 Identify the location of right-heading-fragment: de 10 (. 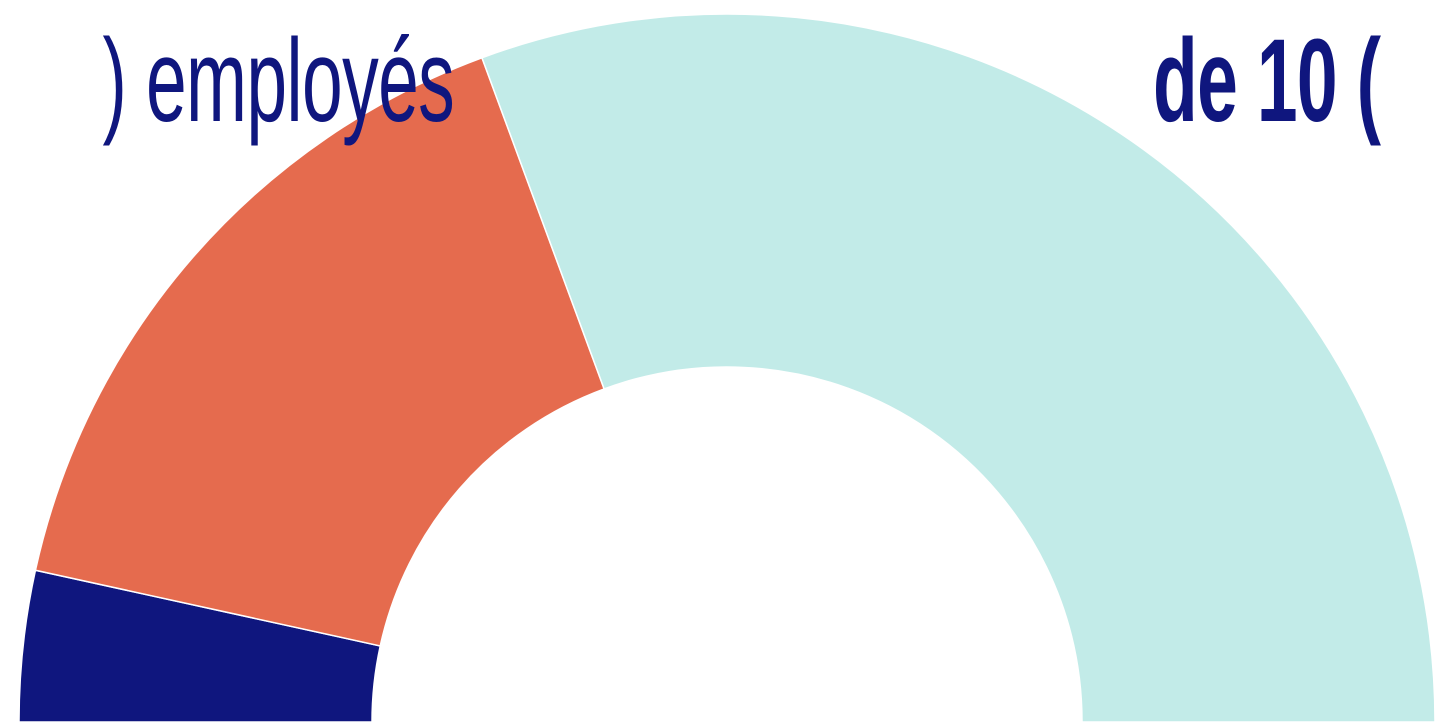
(1267, 81).